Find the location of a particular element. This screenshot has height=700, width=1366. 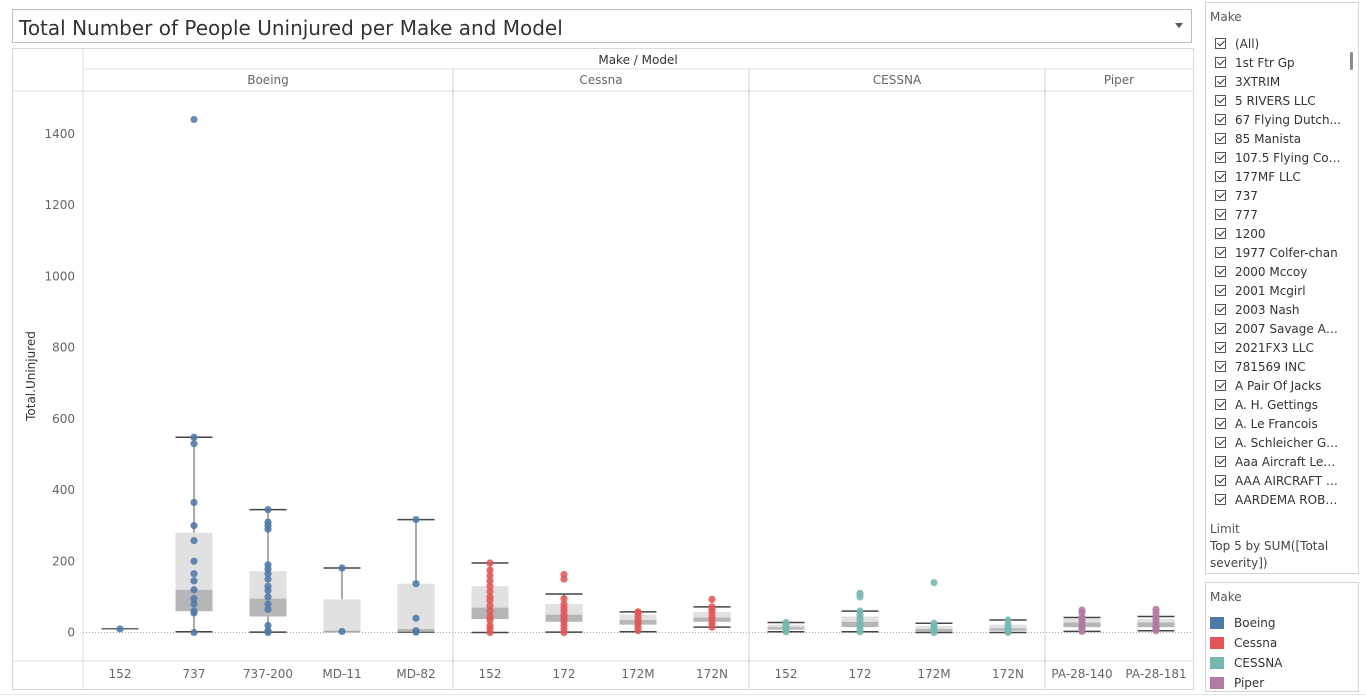

legend-item: Cessna is located at coordinates (1246, 643).